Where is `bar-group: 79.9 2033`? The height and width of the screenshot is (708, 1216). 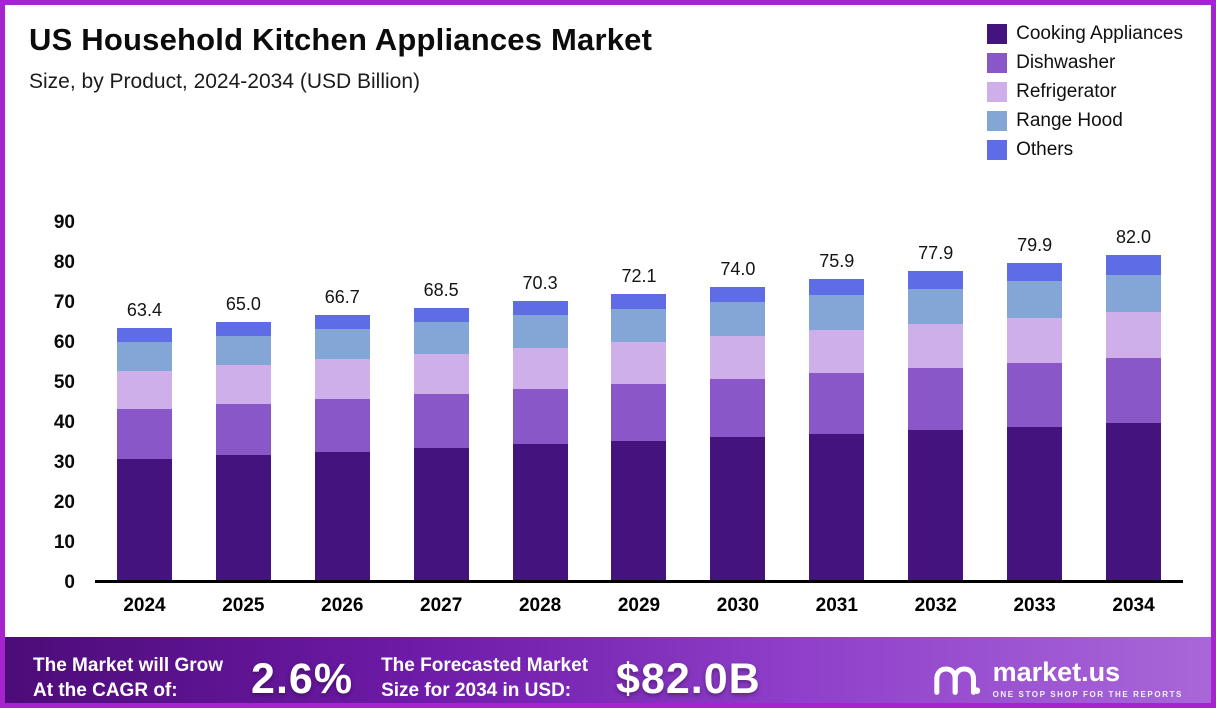
bar-group: 79.9 2033 is located at coordinates (1034, 419).